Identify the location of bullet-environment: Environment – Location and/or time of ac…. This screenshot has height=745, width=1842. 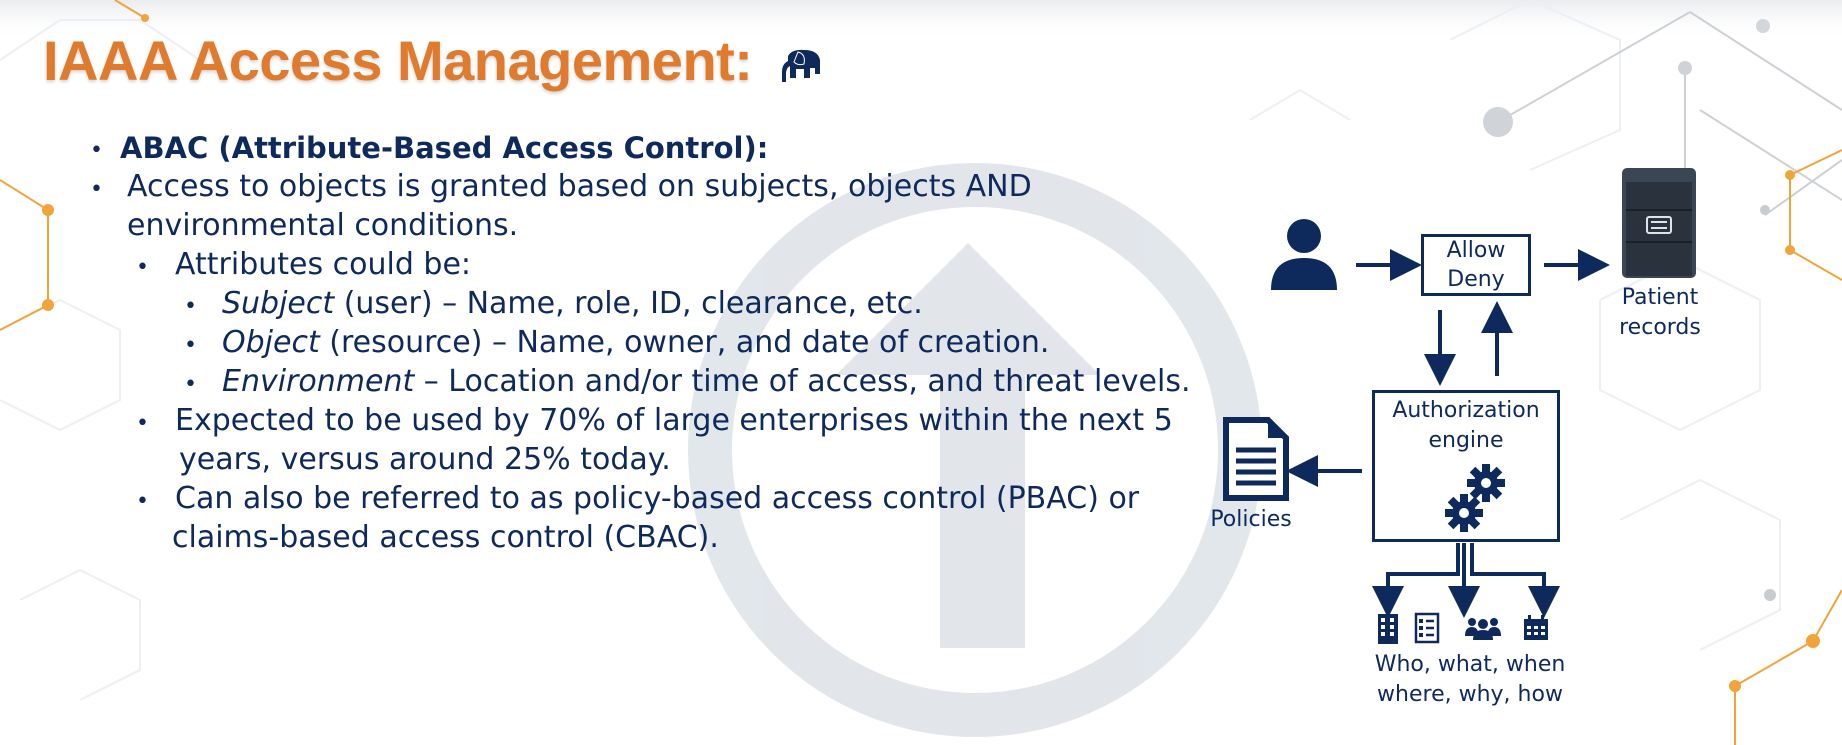
(706, 382).